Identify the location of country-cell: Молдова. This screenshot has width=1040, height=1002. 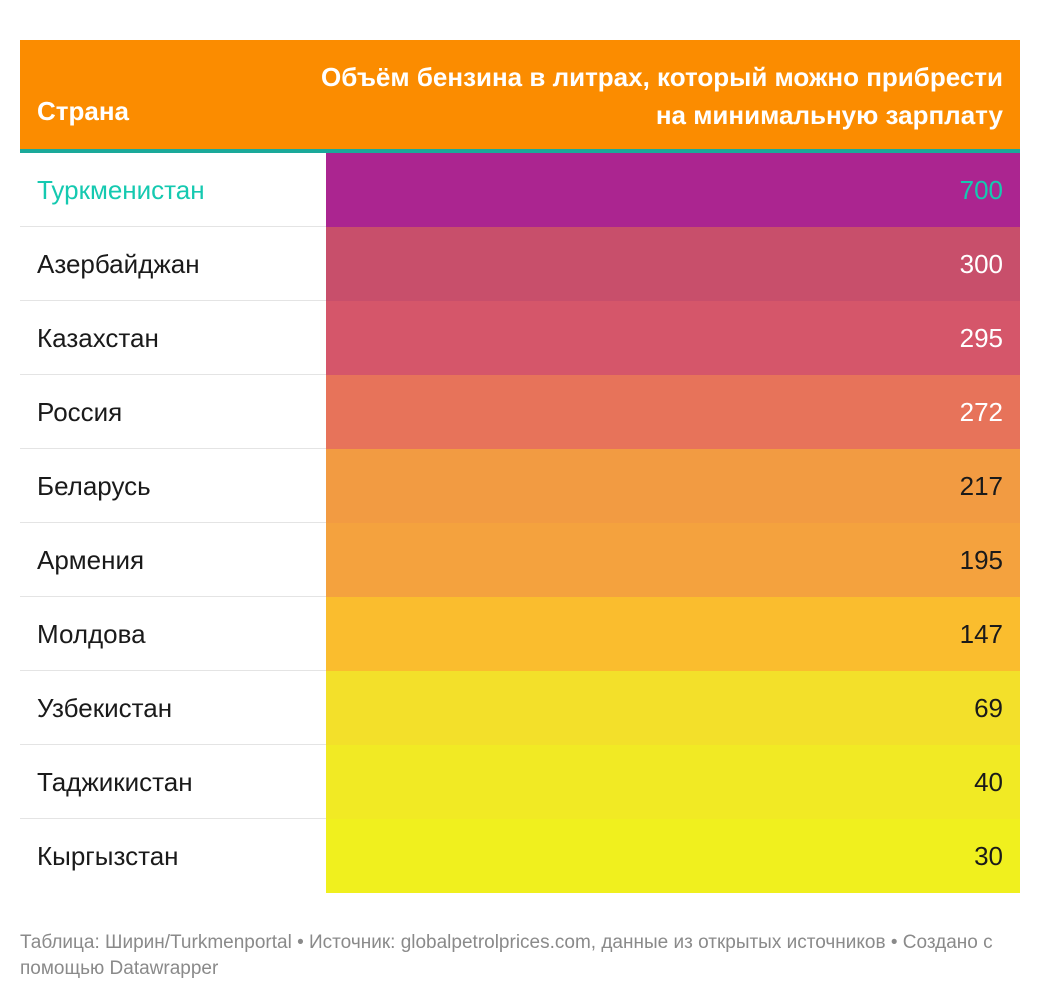
(91, 634).